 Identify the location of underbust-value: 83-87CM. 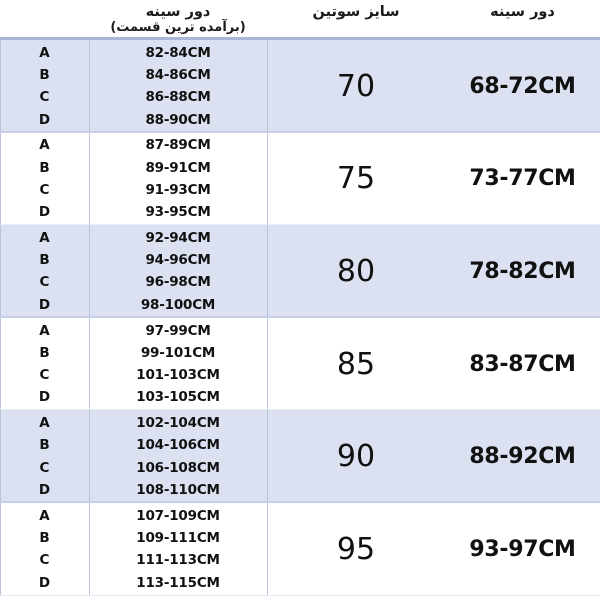
(522, 364).